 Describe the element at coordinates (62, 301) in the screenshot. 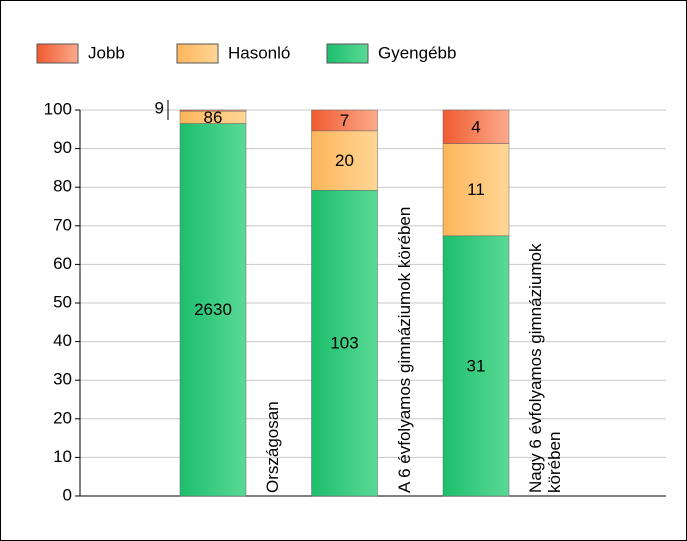

I see `y-tick-label: 50` at that location.